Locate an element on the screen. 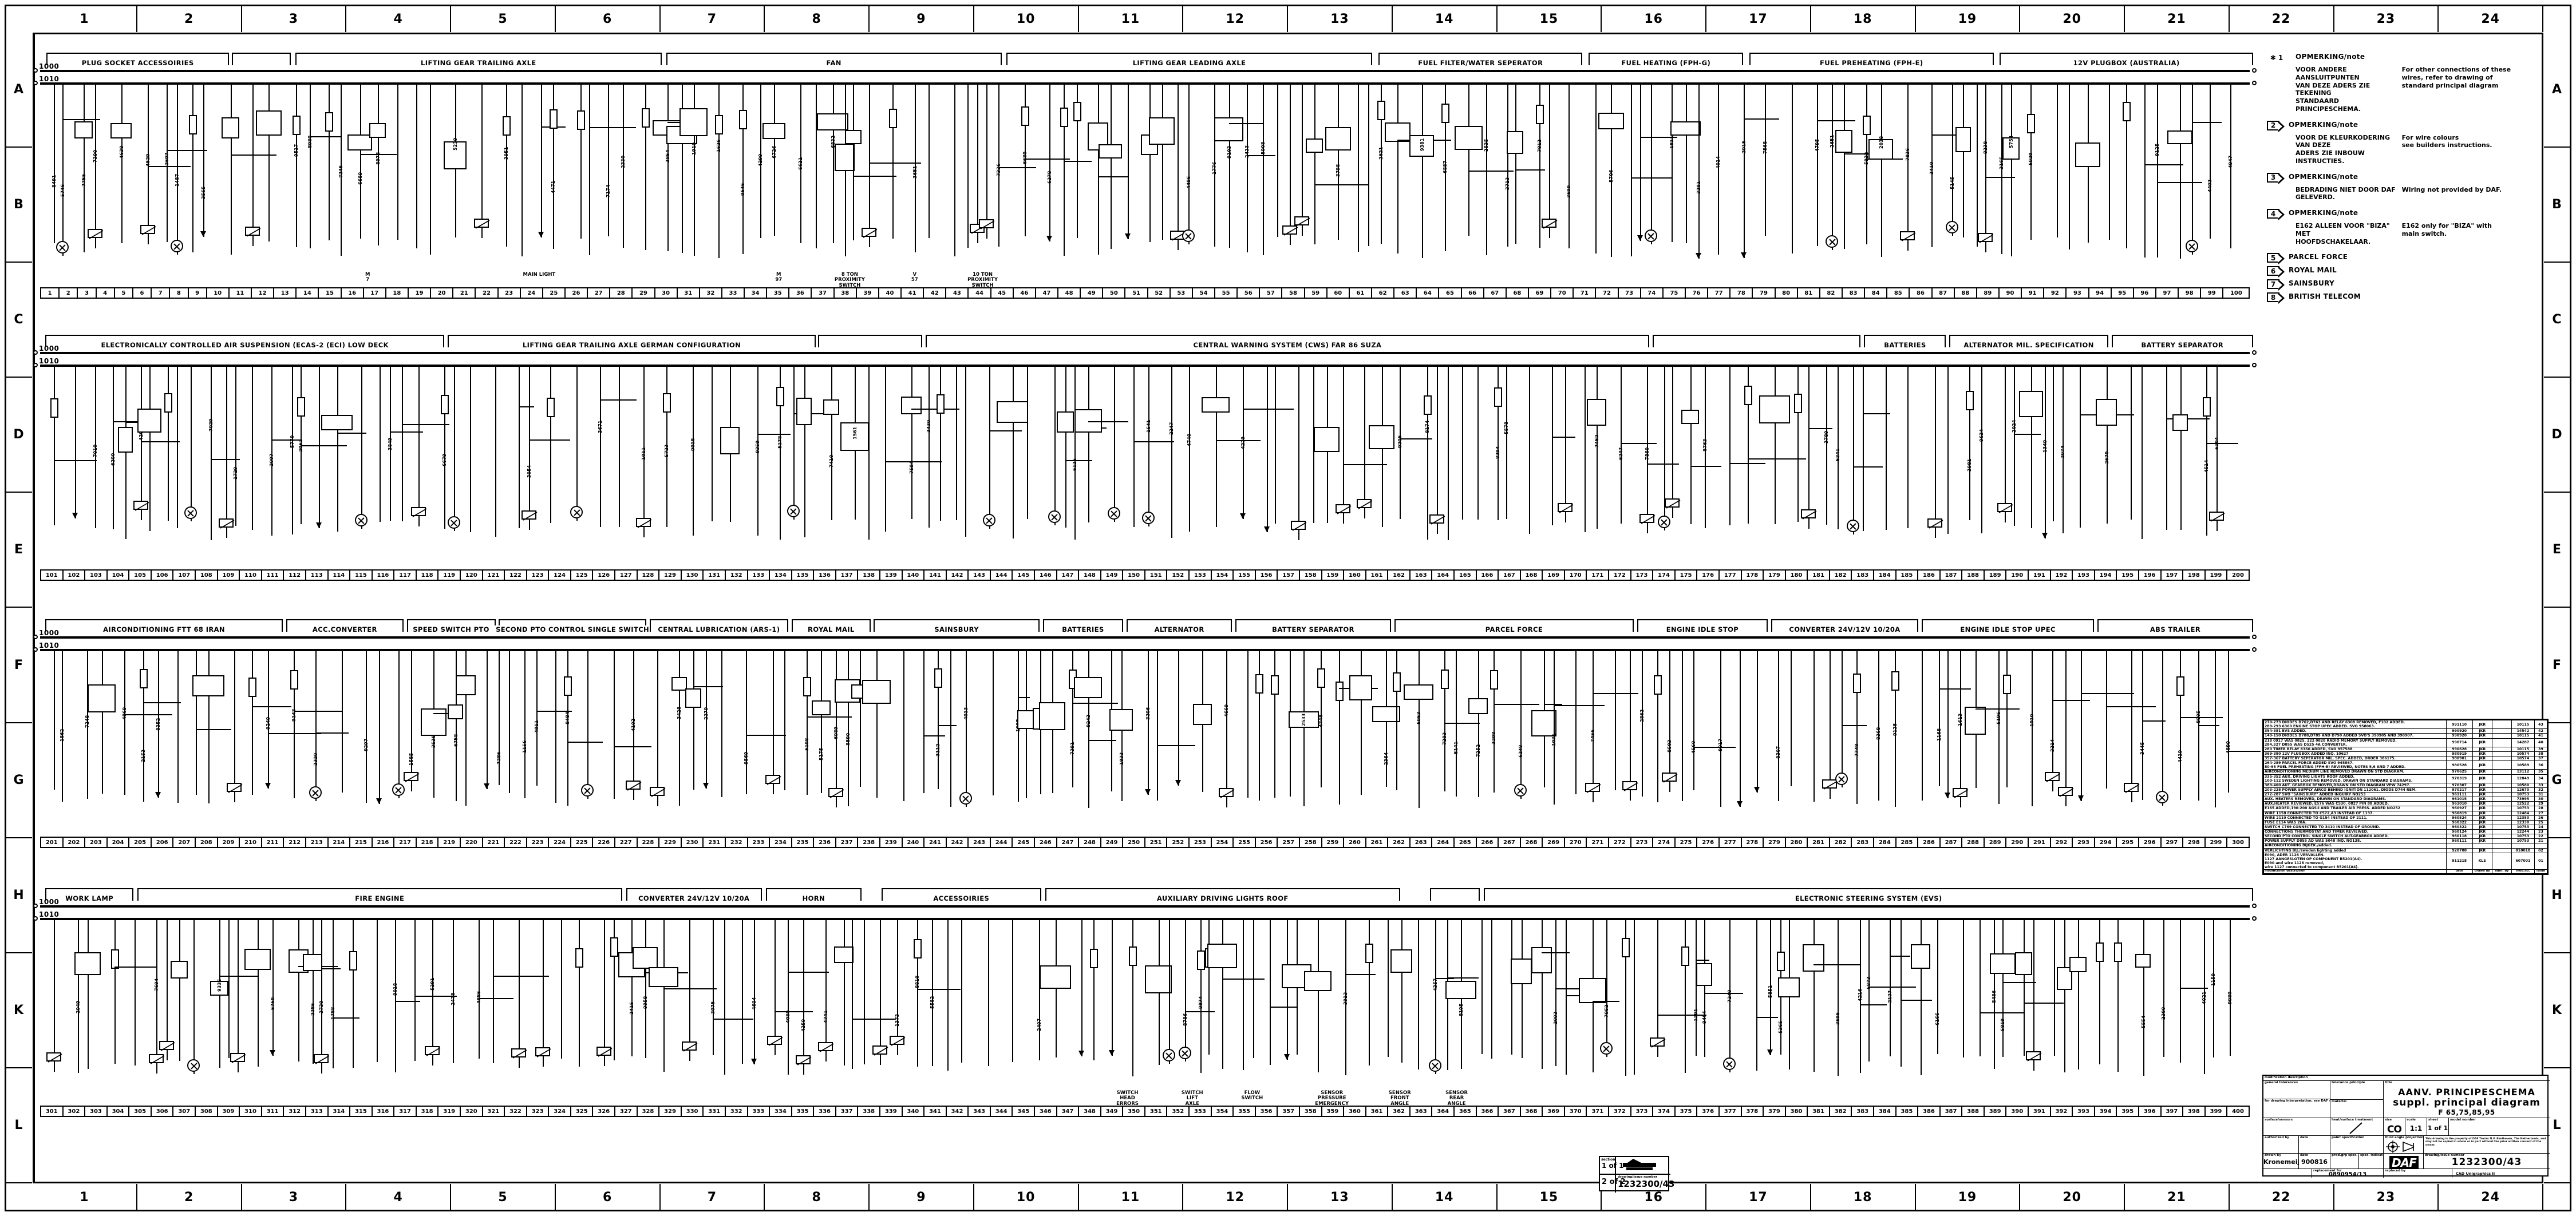 The height and width of the screenshot is (1216, 2576). wire-number-label: 9125 is located at coordinates (1895, 729).